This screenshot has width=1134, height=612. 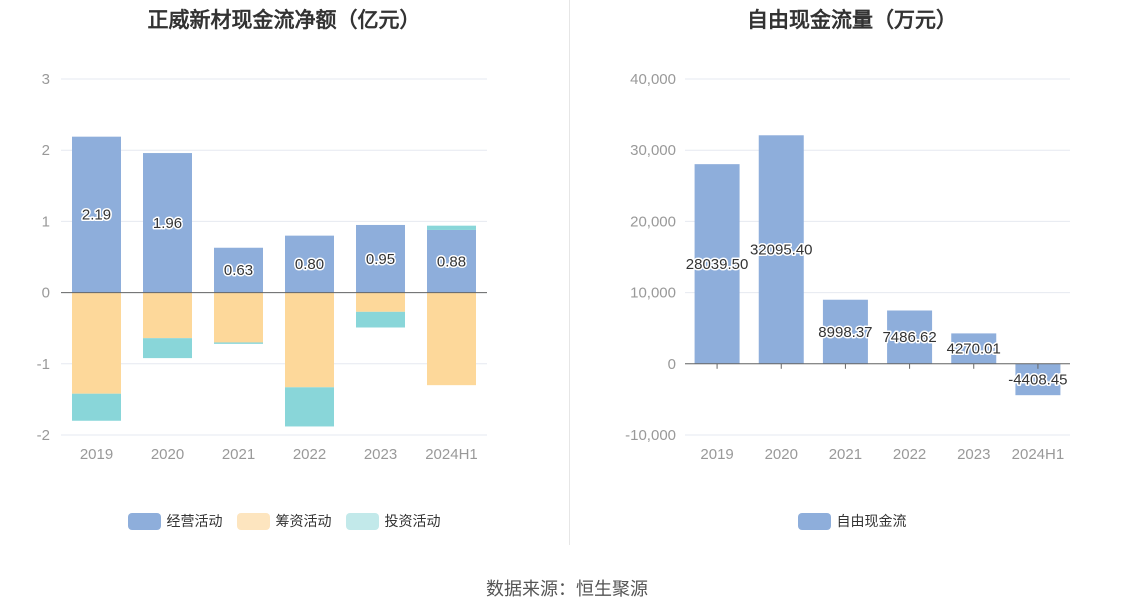 I want to click on legend-item: 经营活动, so click(x=175, y=521).